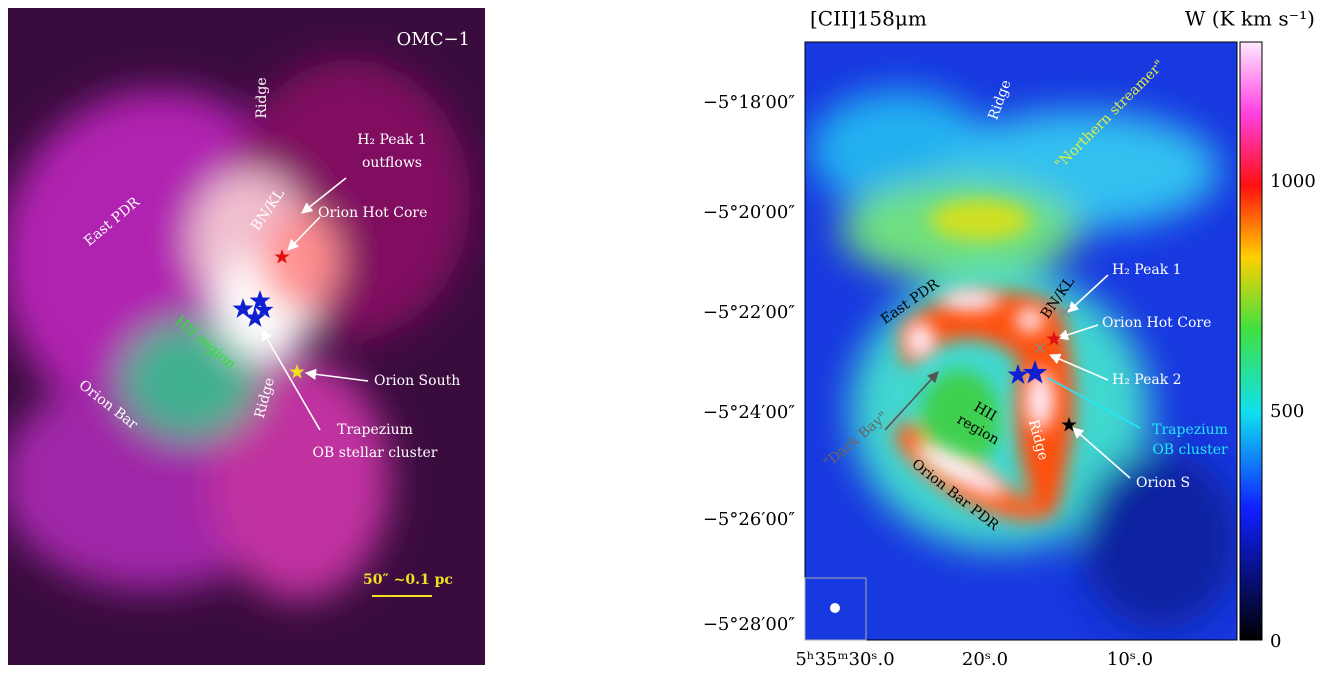  Describe the element at coordinates (392, 163) in the screenshot. I see `label: outflows` at that location.